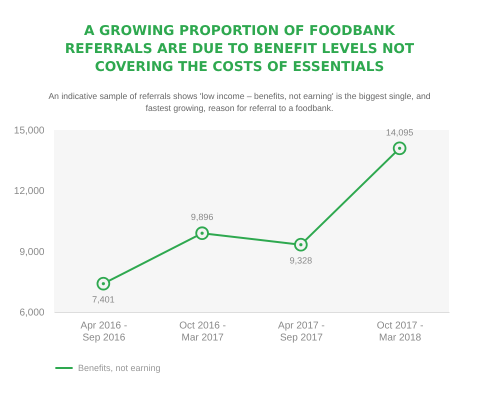 Image resolution: width=479 pixels, height=405 pixels. What do you see at coordinates (202, 217) in the screenshot?
I see `data-label: 9,896` at bounding box center [202, 217].